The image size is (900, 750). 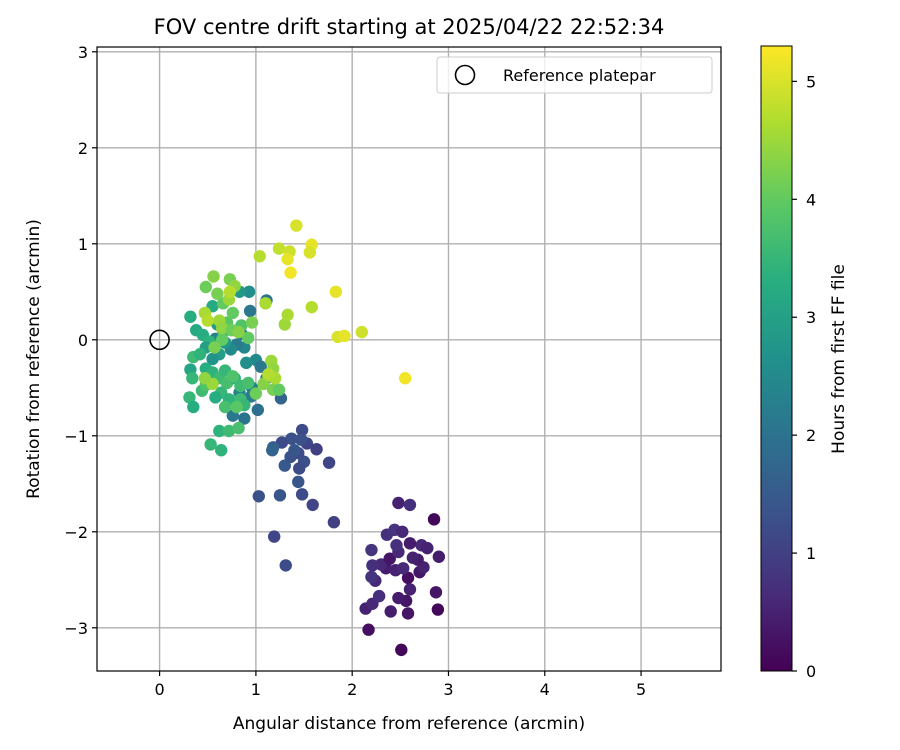 I want to click on colorbar-tick-label: 2, so click(x=811, y=435).